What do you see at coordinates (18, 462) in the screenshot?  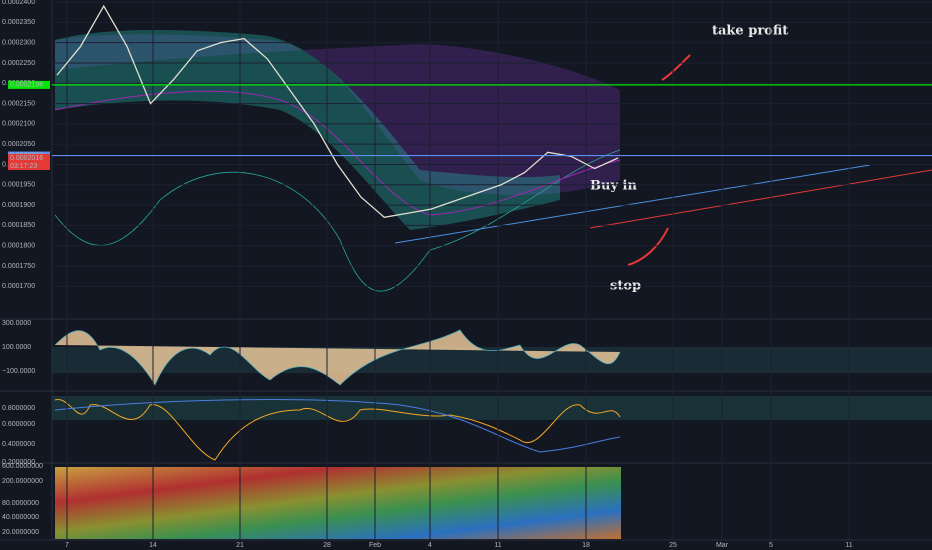 I see `pane-tick-label: 0.2000000` at bounding box center [18, 462].